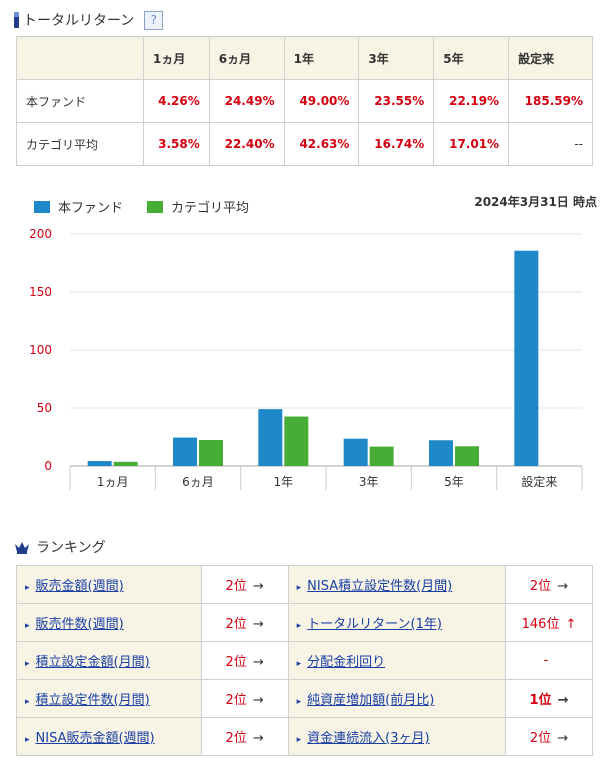 The image size is (606, 767). I want to click on y-tick-label: 50, so click(44, 408).